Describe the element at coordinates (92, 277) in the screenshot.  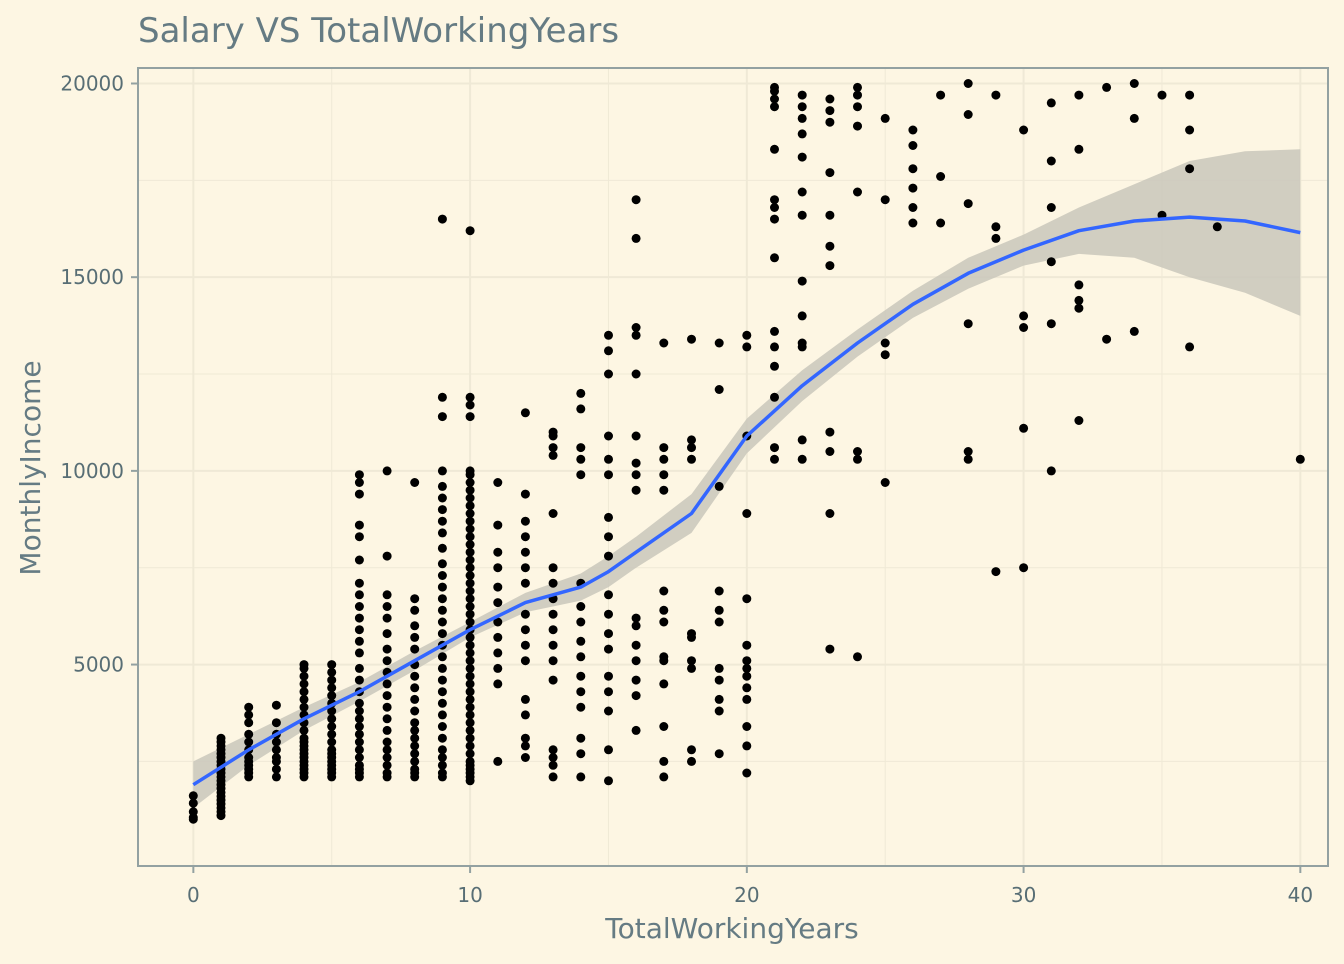
I see `y-tick-label: 15000` at that location.